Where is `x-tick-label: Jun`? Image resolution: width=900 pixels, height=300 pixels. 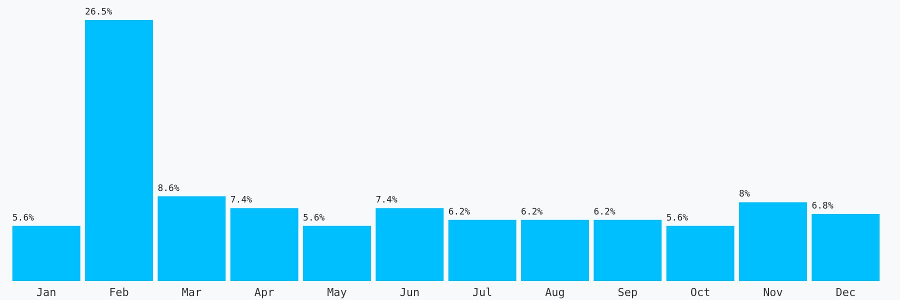
x-tick-label: Jun is located at coordinates (410, 292).